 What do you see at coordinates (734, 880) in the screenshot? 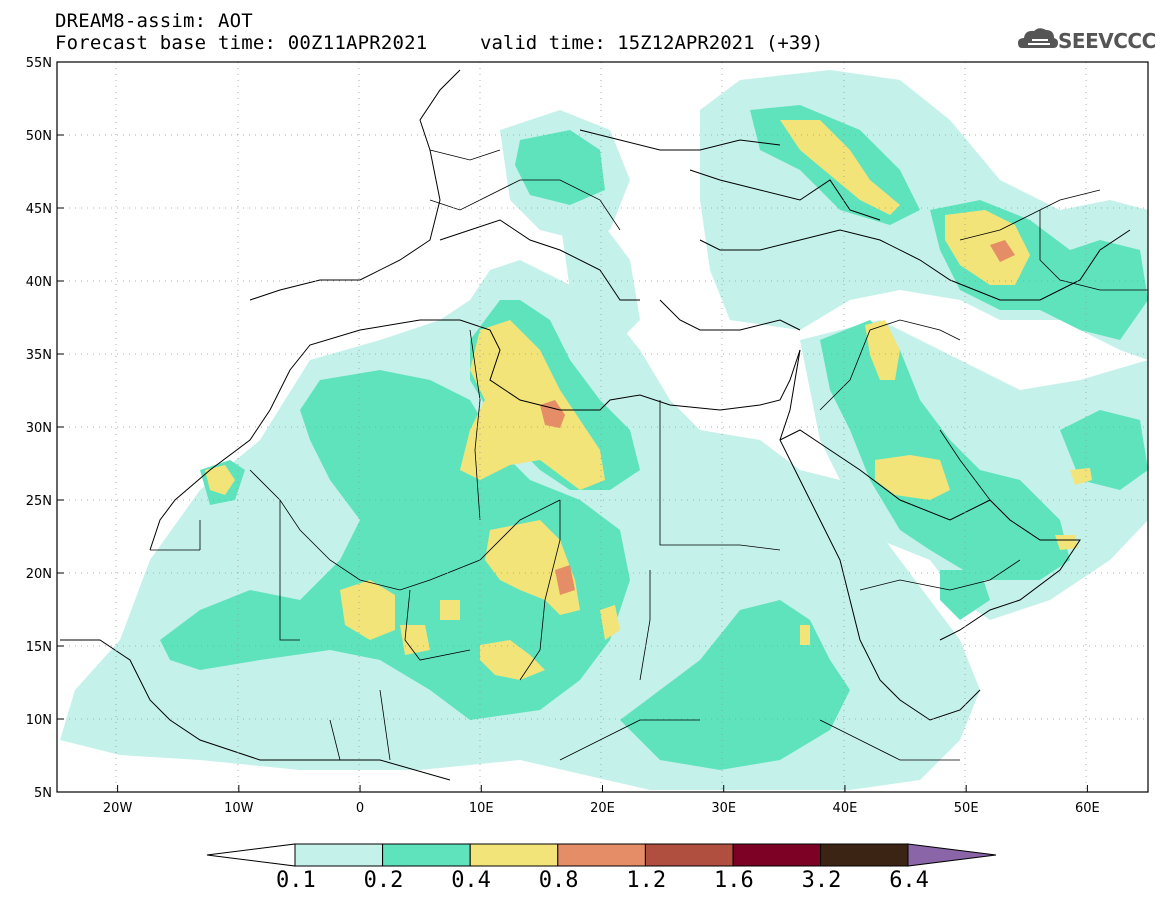
I see `colorbar-label: 1.6` at bounding box center [734, 880].